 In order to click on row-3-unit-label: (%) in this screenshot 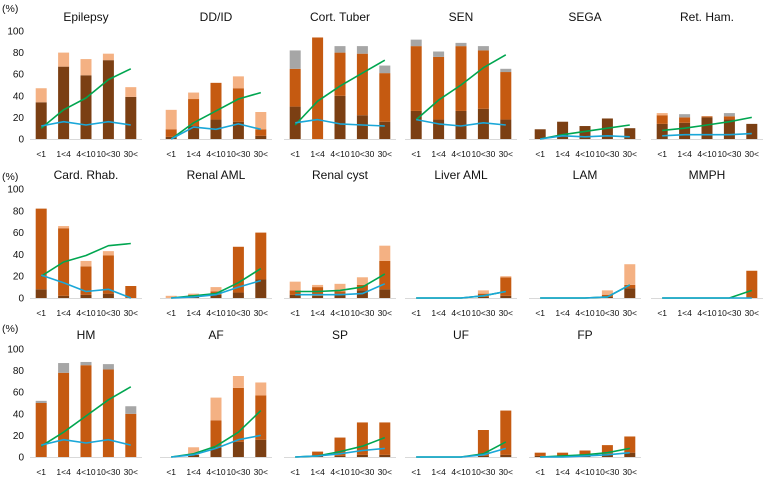, I will do `click(10, 329)`.